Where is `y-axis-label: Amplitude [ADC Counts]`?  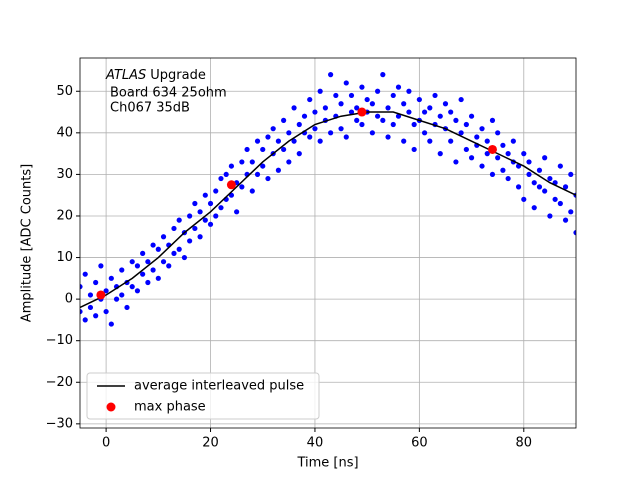
y-axis-label: Amplitude [ADC Counts] is located at coordinates (27, 243).